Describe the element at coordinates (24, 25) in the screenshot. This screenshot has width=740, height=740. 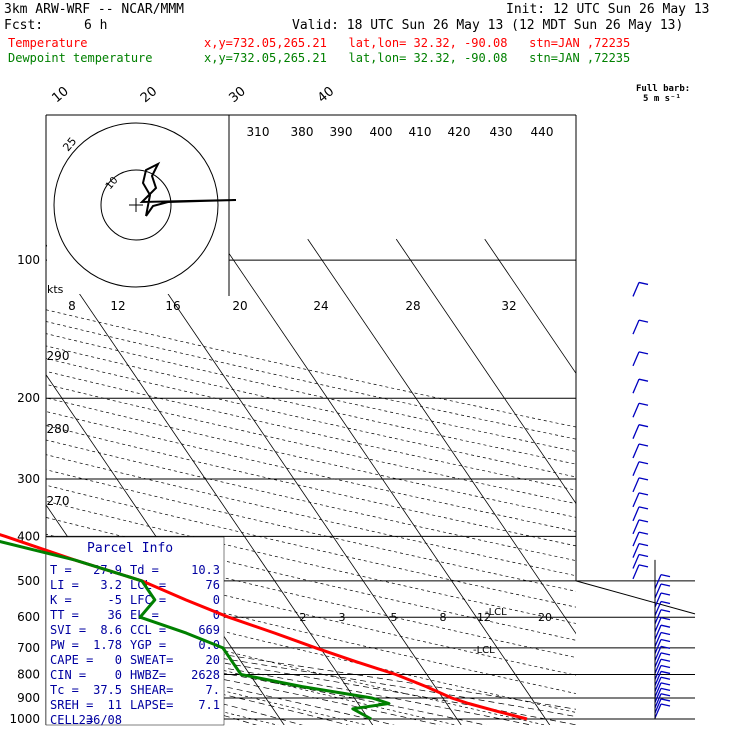
I see `forecast-label: Fcst:` at that location.